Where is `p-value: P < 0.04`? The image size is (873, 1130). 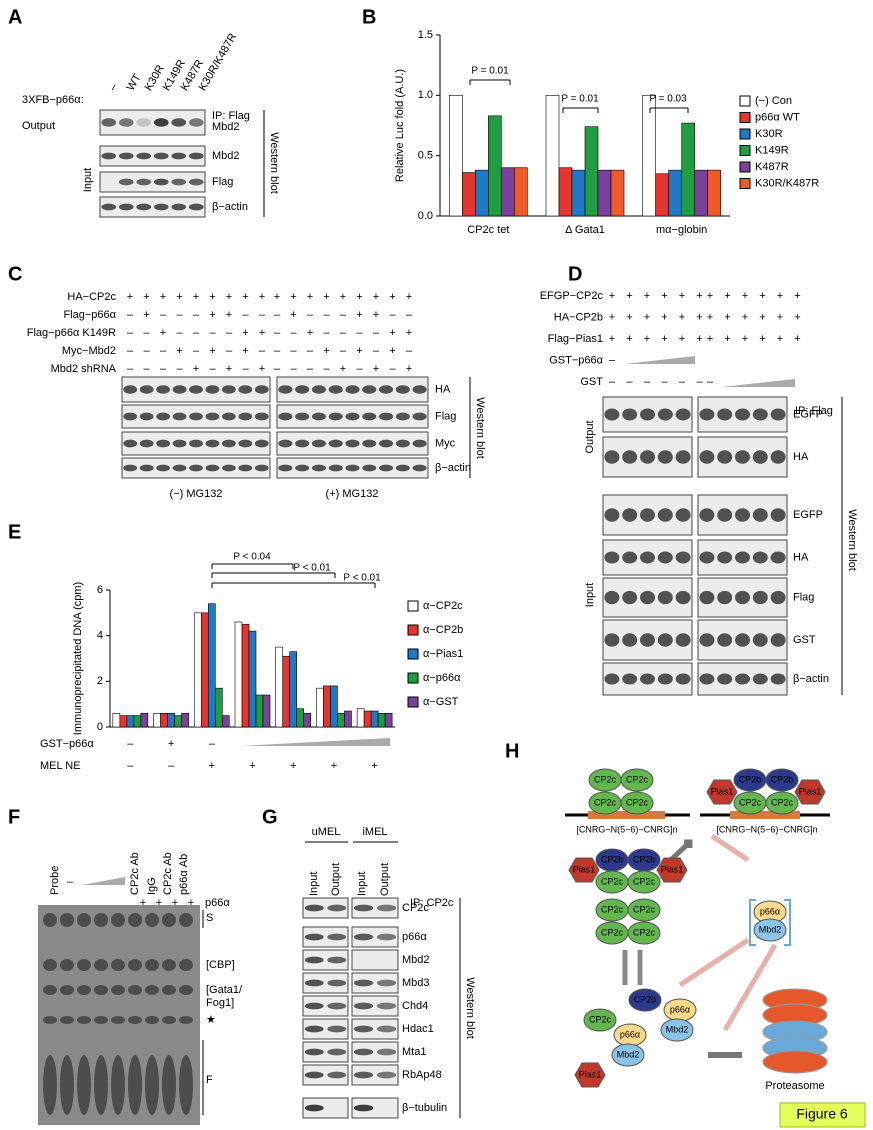 p-value: P < 0.04 is located at coordinates (252, 557).